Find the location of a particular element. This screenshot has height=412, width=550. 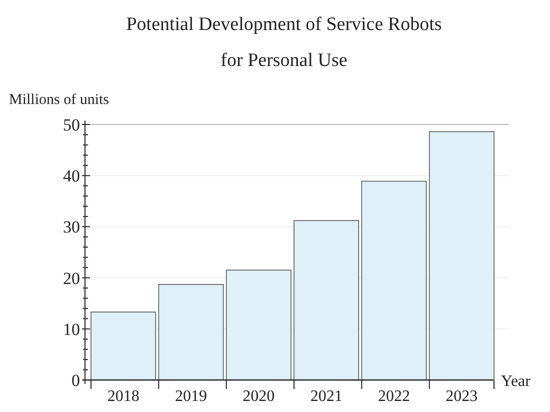

y-tick-label: 0 is located at coordinates (76, 380).